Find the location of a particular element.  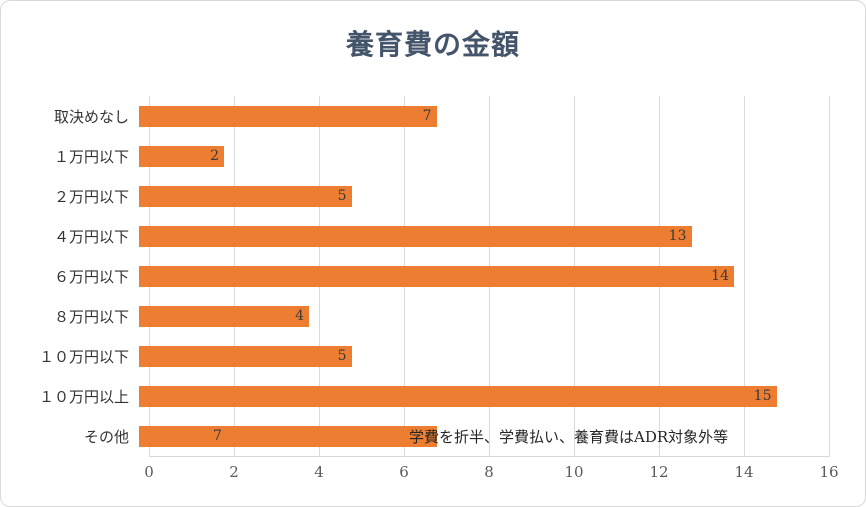

x-tick-label: 10 is located at coordinates (574, 472).